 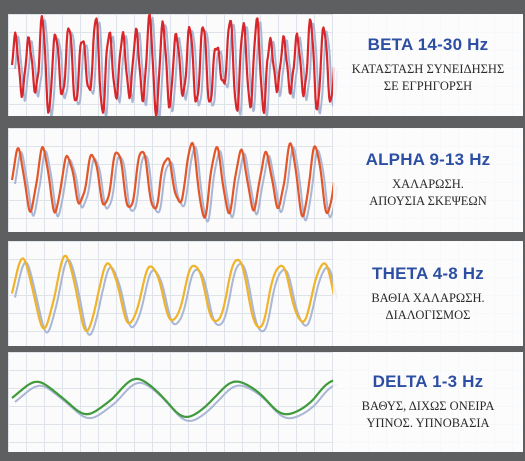 I want to click on delta-wave-shadow, so click(x=176, y=401).